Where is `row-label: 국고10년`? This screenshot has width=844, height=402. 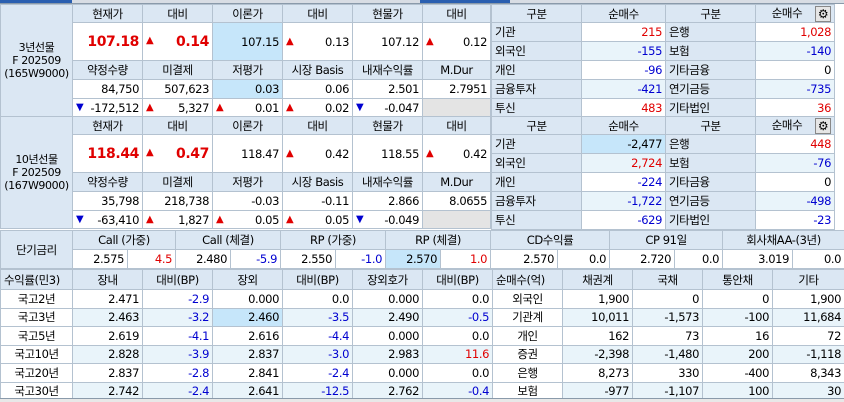 row-label: 국고10년 is located at coordinates (36, 354).